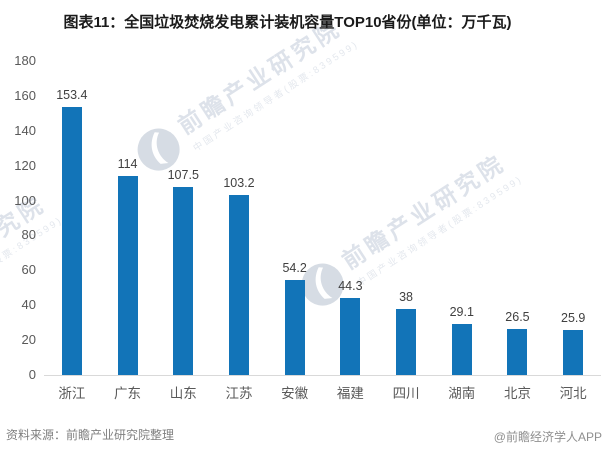 This screenshot has width=605, height=455. Describe the element at coordinates (295, 393) in the screenshot. I see `category-label: 安徽` at that location.